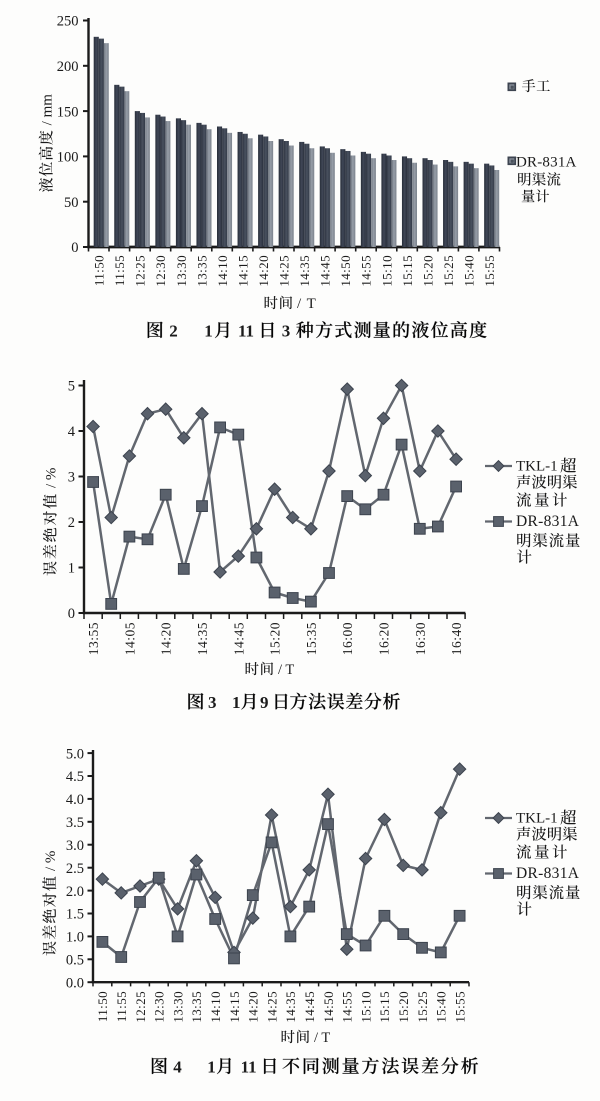 Image resolution: width=600 pixels, height=1101 pixels. What do you see at coordinates (75, 892) in the screenshot?
I see `svg-text: 2.0` at bounding box center [75, 892].